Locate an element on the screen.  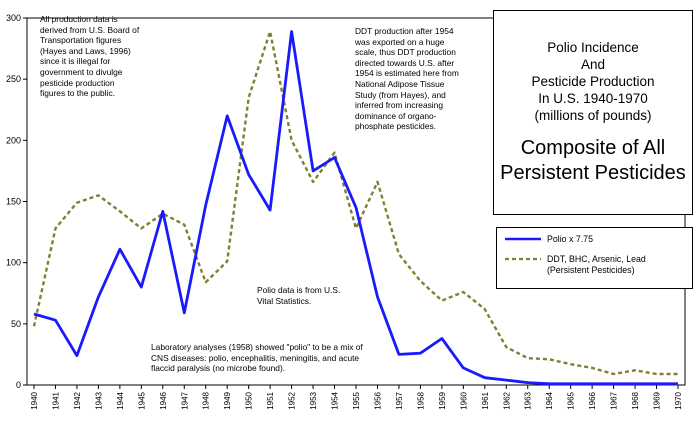
x-tick-label: 1952 is located at coordinates (292, 400).